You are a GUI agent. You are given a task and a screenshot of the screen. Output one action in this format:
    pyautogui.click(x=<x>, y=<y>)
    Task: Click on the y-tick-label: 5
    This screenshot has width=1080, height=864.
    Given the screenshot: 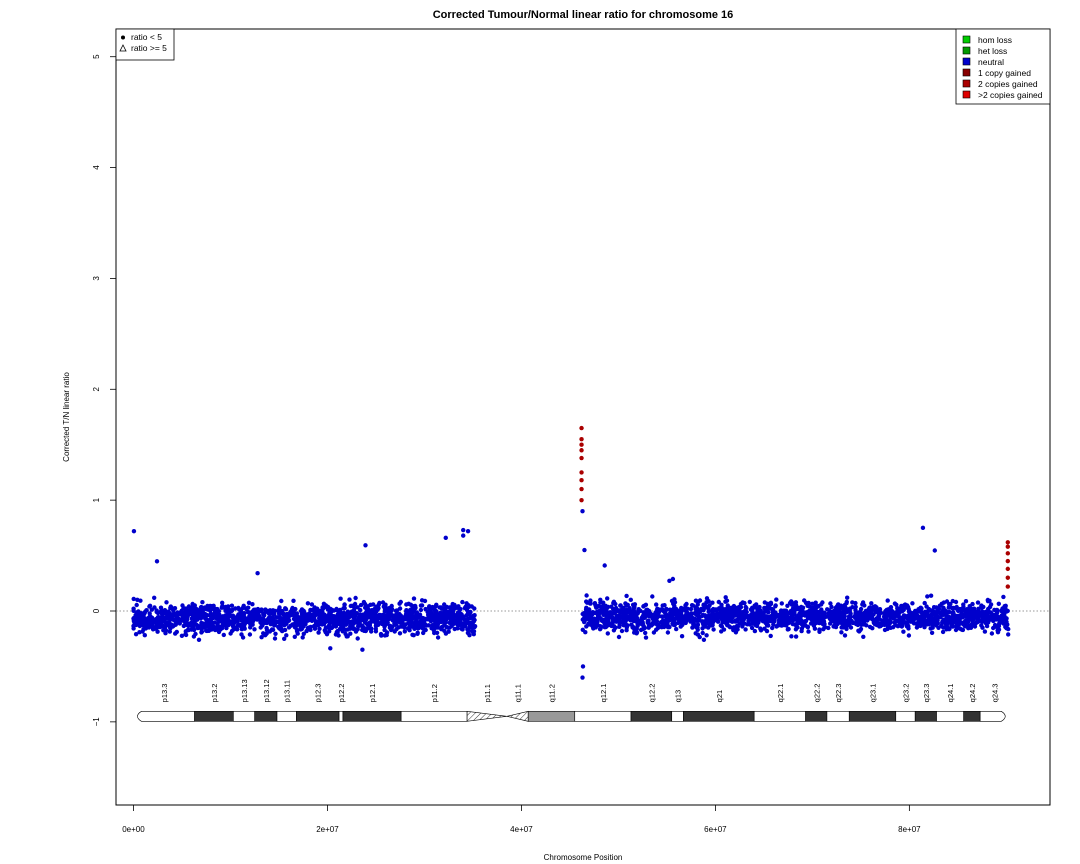 What is the action you would take?
    pyautogui.click(x=96, y=56)
    